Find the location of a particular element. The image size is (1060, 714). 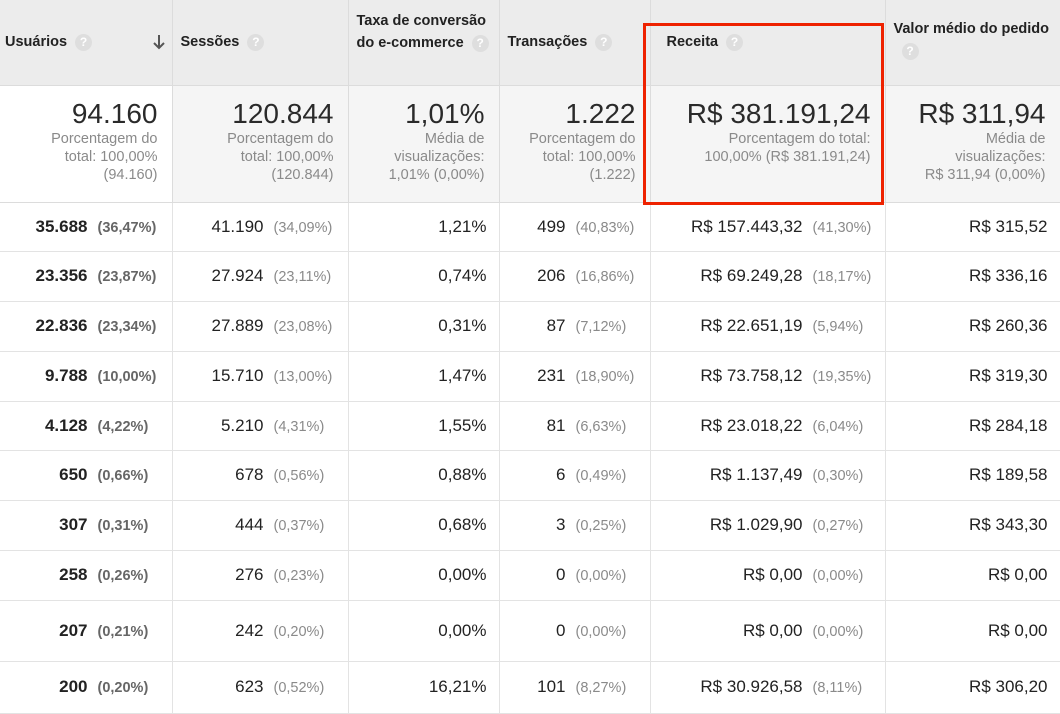

cell-value: R$ 319,30 is located at coordinates (1008, 375).